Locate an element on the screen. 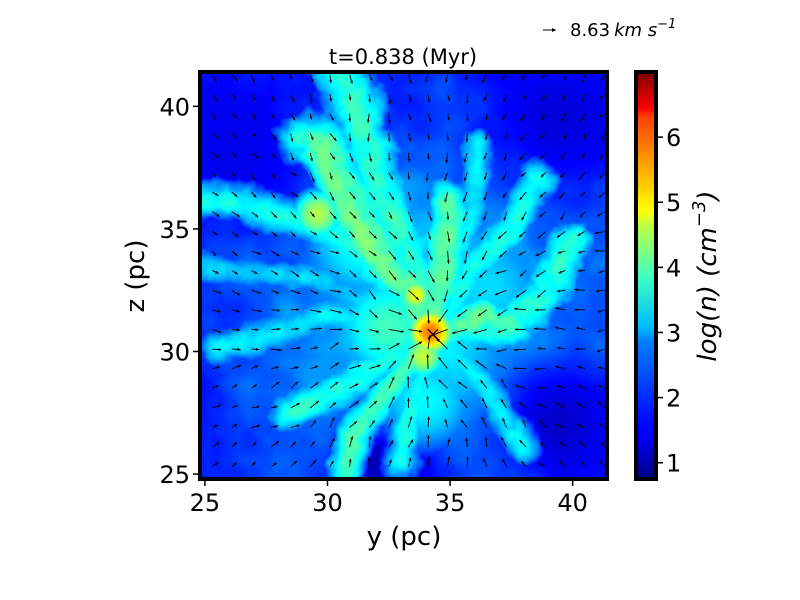 The width and height of the screenshot is (800, 600). y-tick-label: 25 is located at coordinates (174, 475).